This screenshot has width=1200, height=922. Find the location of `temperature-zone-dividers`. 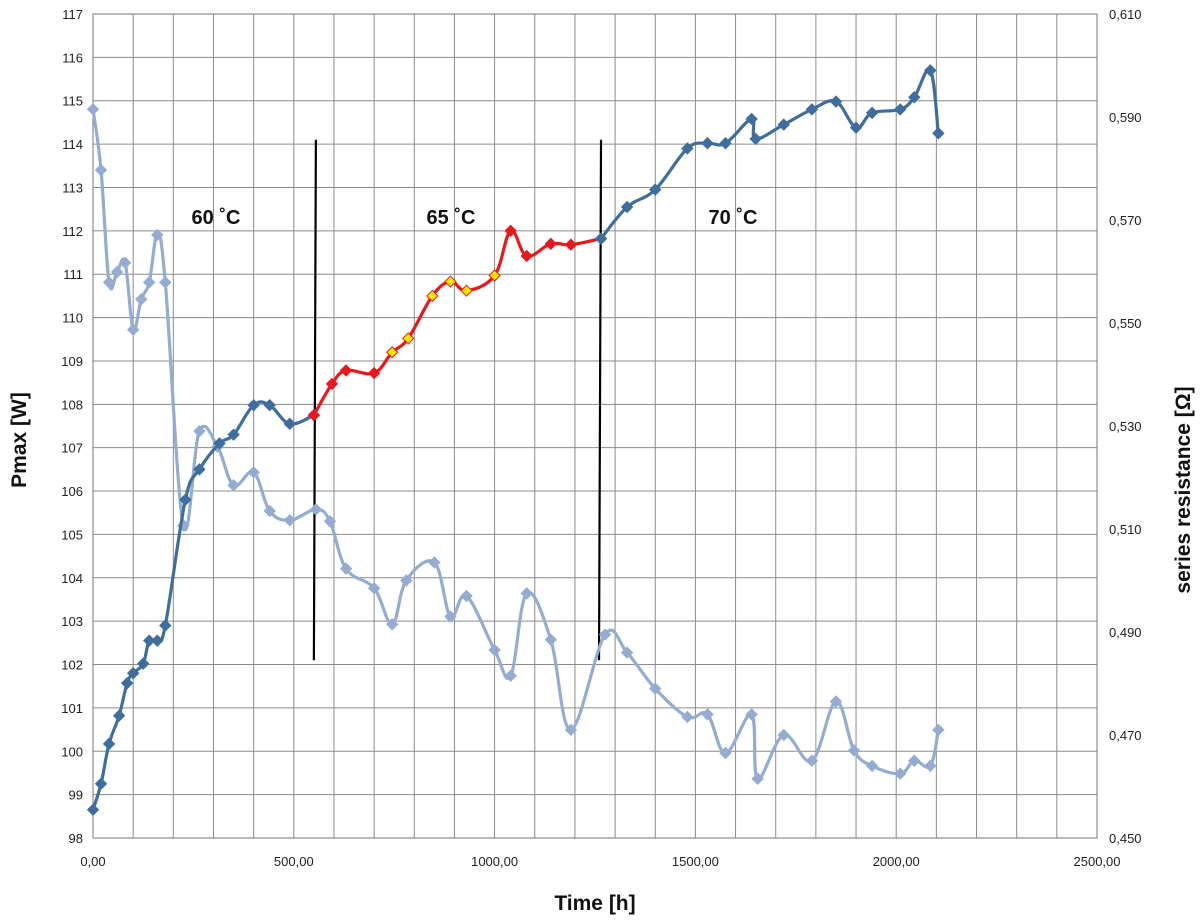

temperature-zone-dividers is located at coordinates (457, 400).